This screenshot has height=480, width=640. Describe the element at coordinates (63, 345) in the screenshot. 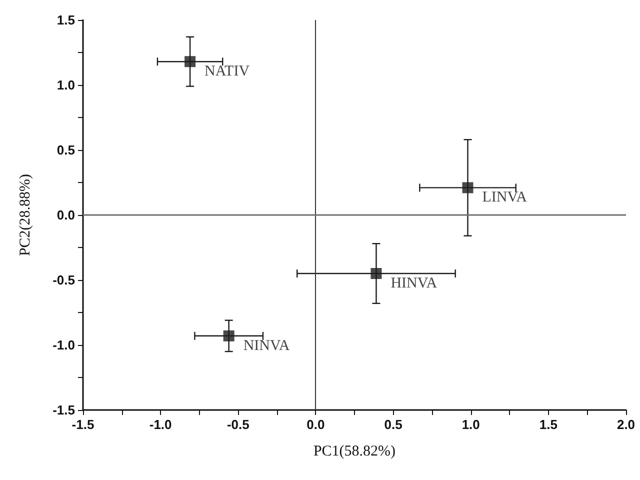

I see `y-tick-label: -1.0` at that location.